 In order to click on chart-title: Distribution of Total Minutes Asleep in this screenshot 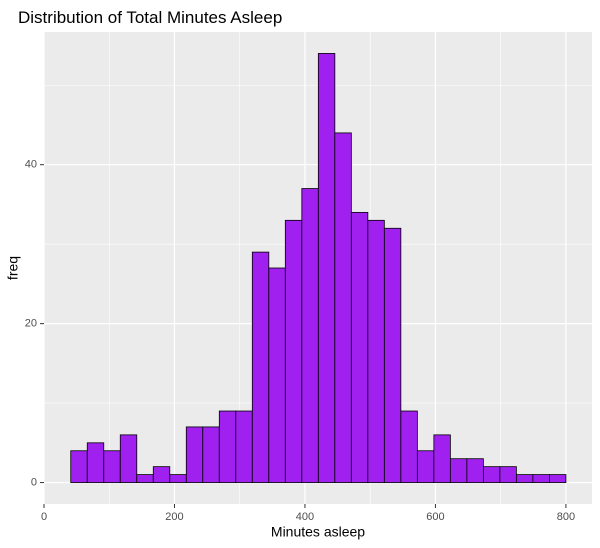, I will do `click(150, 17)`.